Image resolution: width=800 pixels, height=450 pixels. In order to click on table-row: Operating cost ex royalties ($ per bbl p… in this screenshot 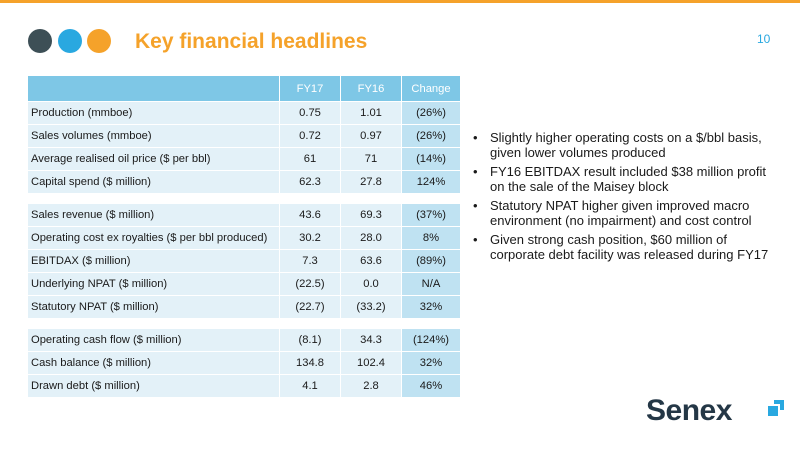, I will do `click(244, 238)`.